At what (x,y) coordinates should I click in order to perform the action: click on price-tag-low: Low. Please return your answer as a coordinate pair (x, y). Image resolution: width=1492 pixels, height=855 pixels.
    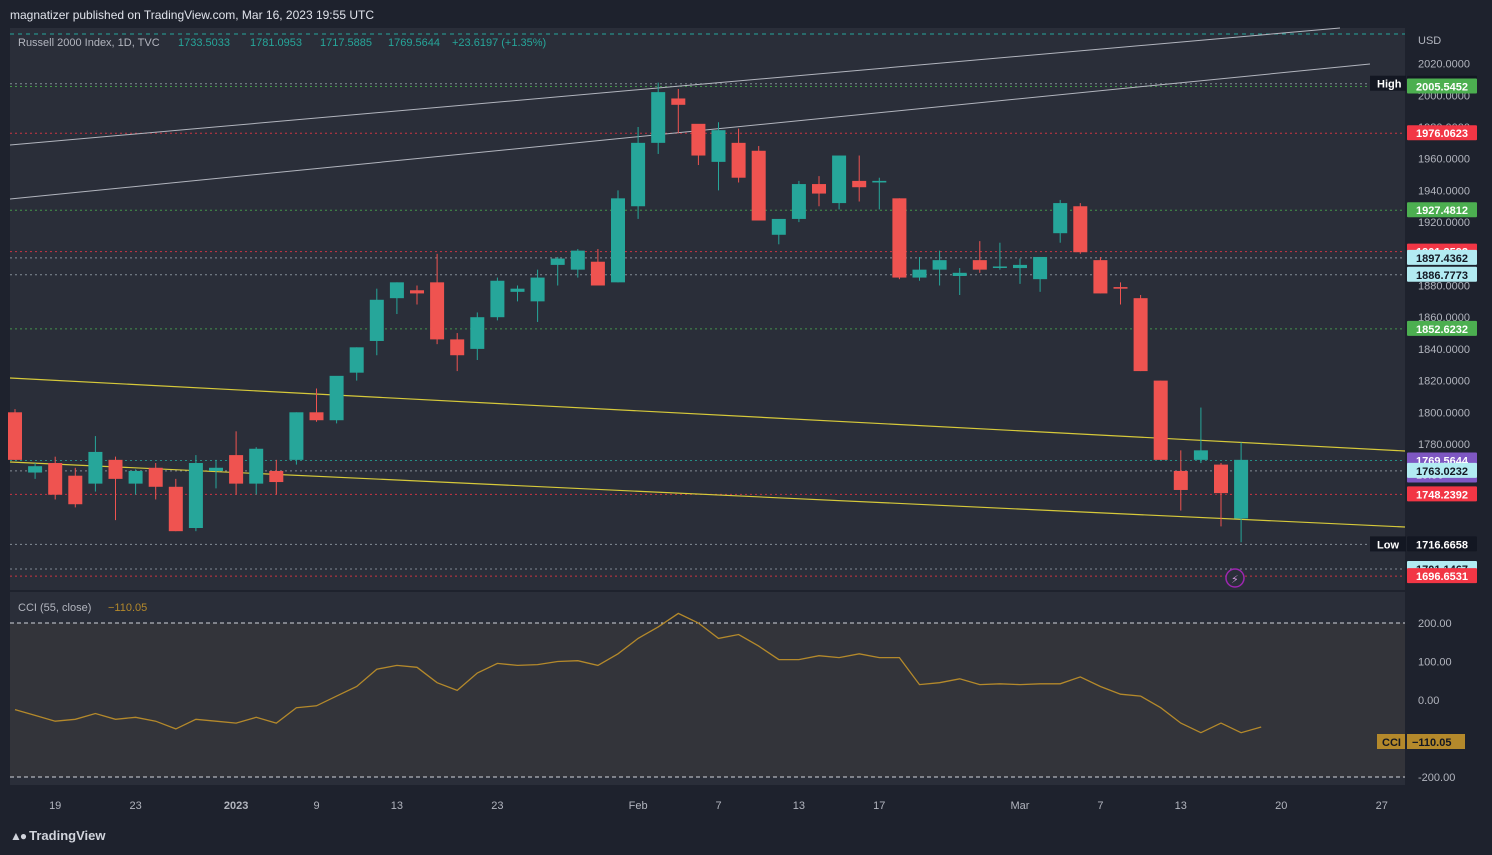
    Looking at the image, I should click on (1388, 545).